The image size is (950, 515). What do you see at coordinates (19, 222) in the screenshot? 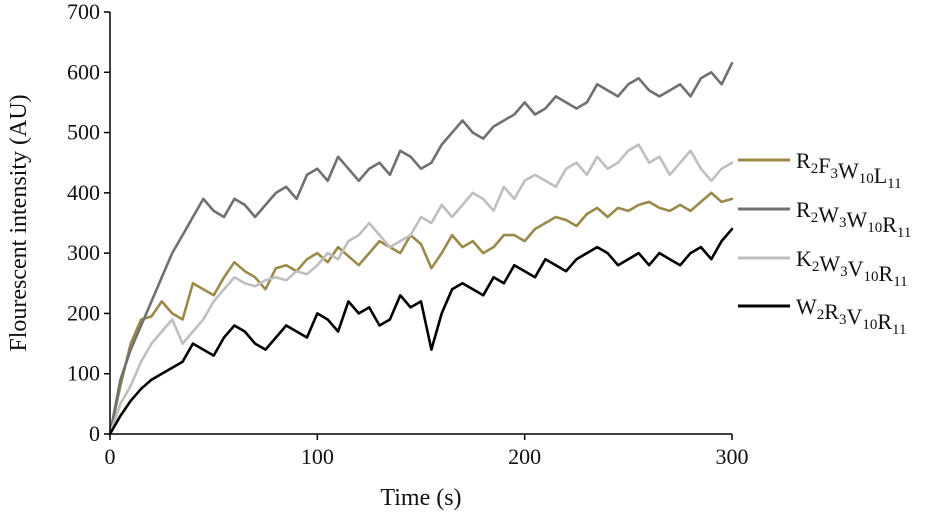
I see `y-axis-title: Flourescent intensity (AU)` at bounding box center [19, 222].